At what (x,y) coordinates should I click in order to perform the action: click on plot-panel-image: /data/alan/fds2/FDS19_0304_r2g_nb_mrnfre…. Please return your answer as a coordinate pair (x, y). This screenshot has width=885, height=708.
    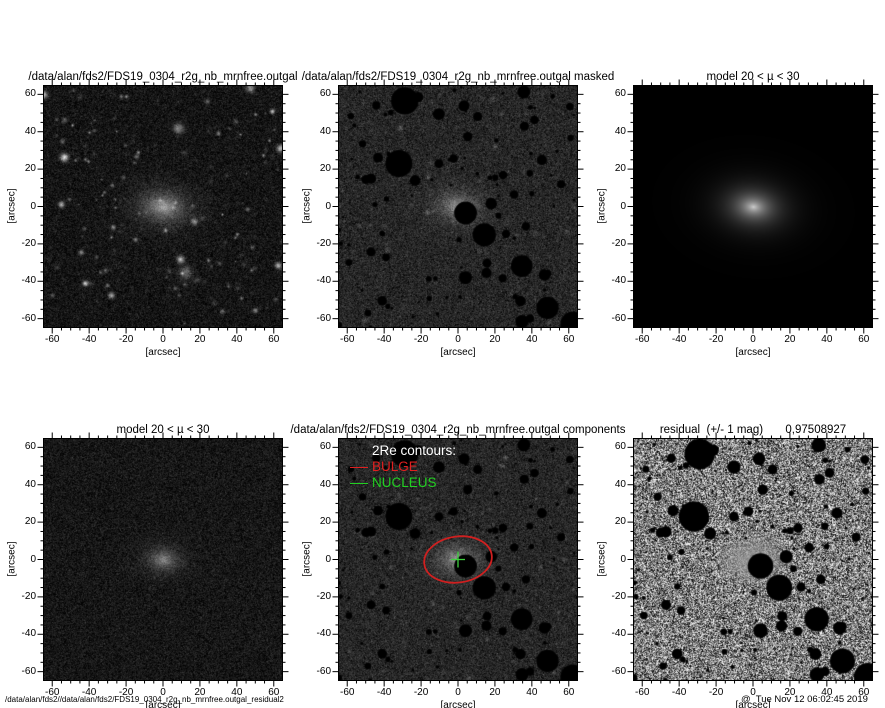
    Looking at the image, I should click on (152, 214).